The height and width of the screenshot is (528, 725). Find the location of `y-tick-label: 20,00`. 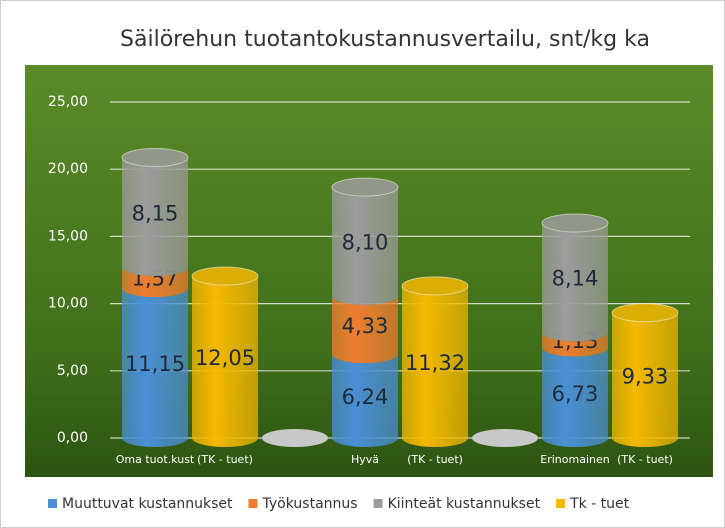

y-tick-label: 20,00 is located at coordinates (68, 169).